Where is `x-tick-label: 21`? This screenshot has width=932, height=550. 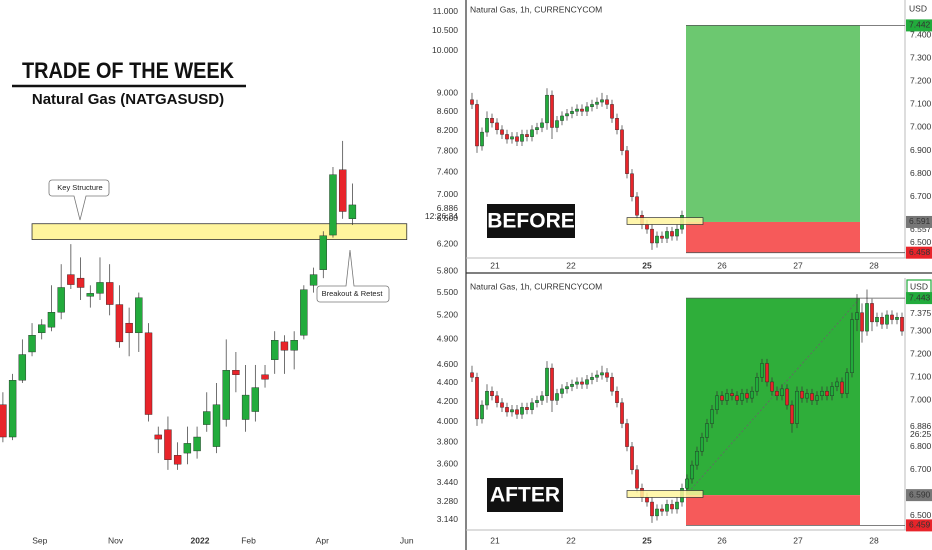
x-tick-label: 21 is located at coordinates (495, 540).